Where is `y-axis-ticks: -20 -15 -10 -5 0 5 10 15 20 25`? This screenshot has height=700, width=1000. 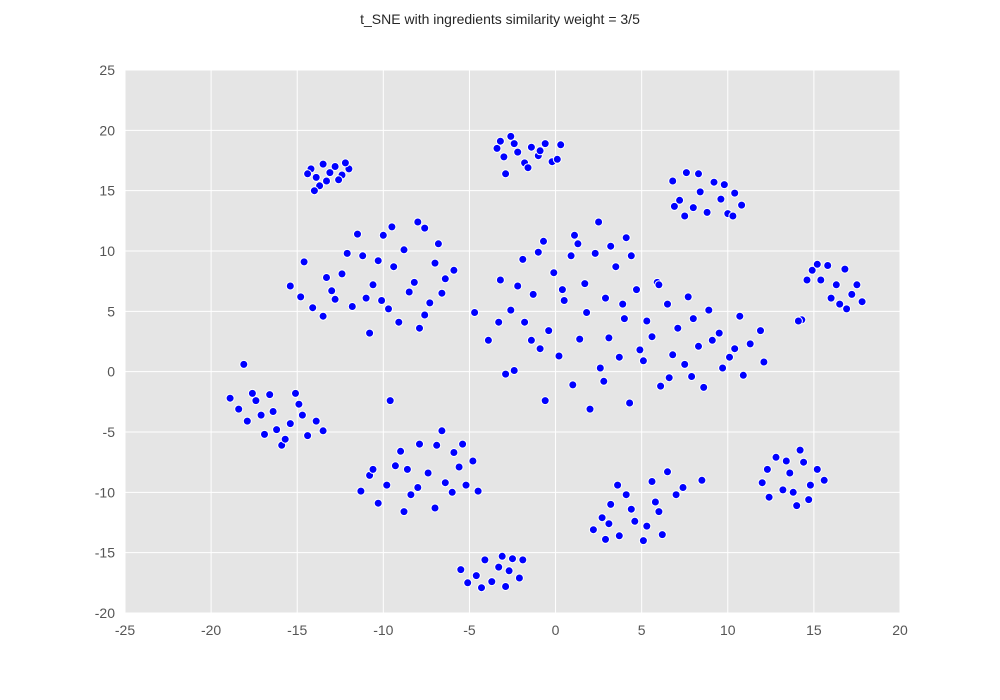
y-axis-ticks: -20 -15 -10 -5 0 5 10 15 20 25 is located at coordinates (105, 341).